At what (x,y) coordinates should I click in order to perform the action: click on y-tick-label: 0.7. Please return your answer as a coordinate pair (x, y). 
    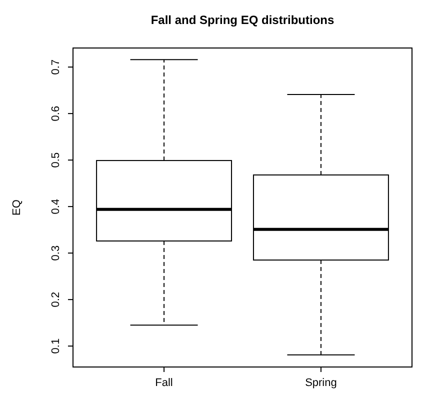
    Looking at the image, I should click on (56, 67).